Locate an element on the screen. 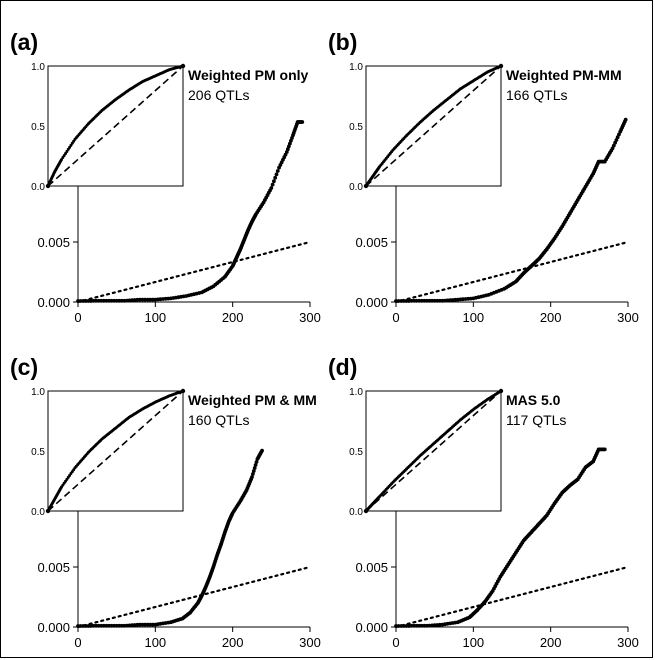 This screenshot has width=655, height=660. panel-label: (c) is located at coordinates (24, 367).